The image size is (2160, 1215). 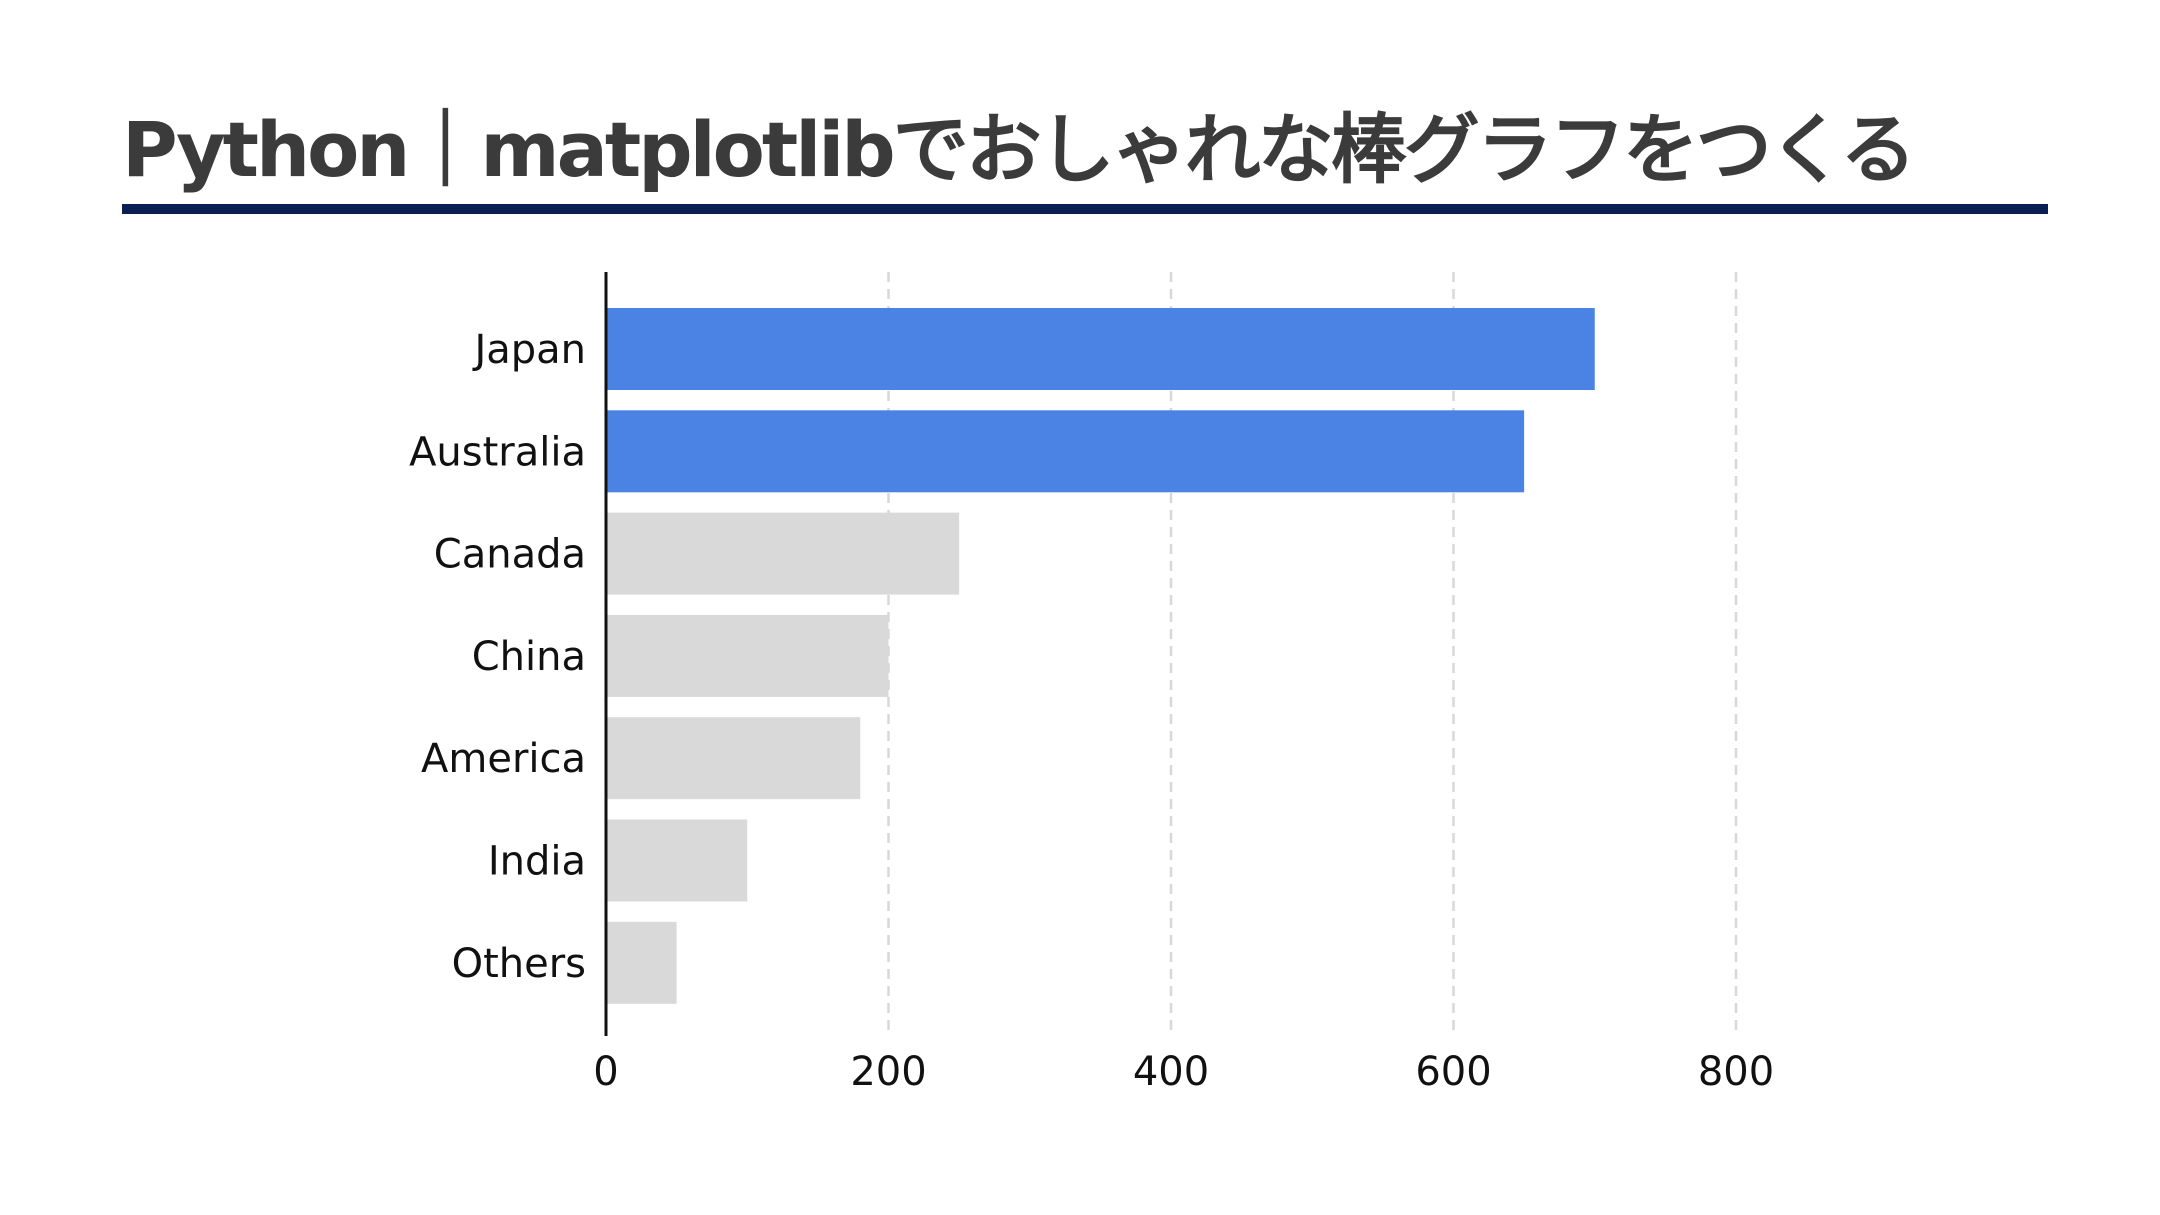 What do you see at coordinates (1100, 349) in the screenshot?
I see `bar-japan` at bounding box center [1100, 349].